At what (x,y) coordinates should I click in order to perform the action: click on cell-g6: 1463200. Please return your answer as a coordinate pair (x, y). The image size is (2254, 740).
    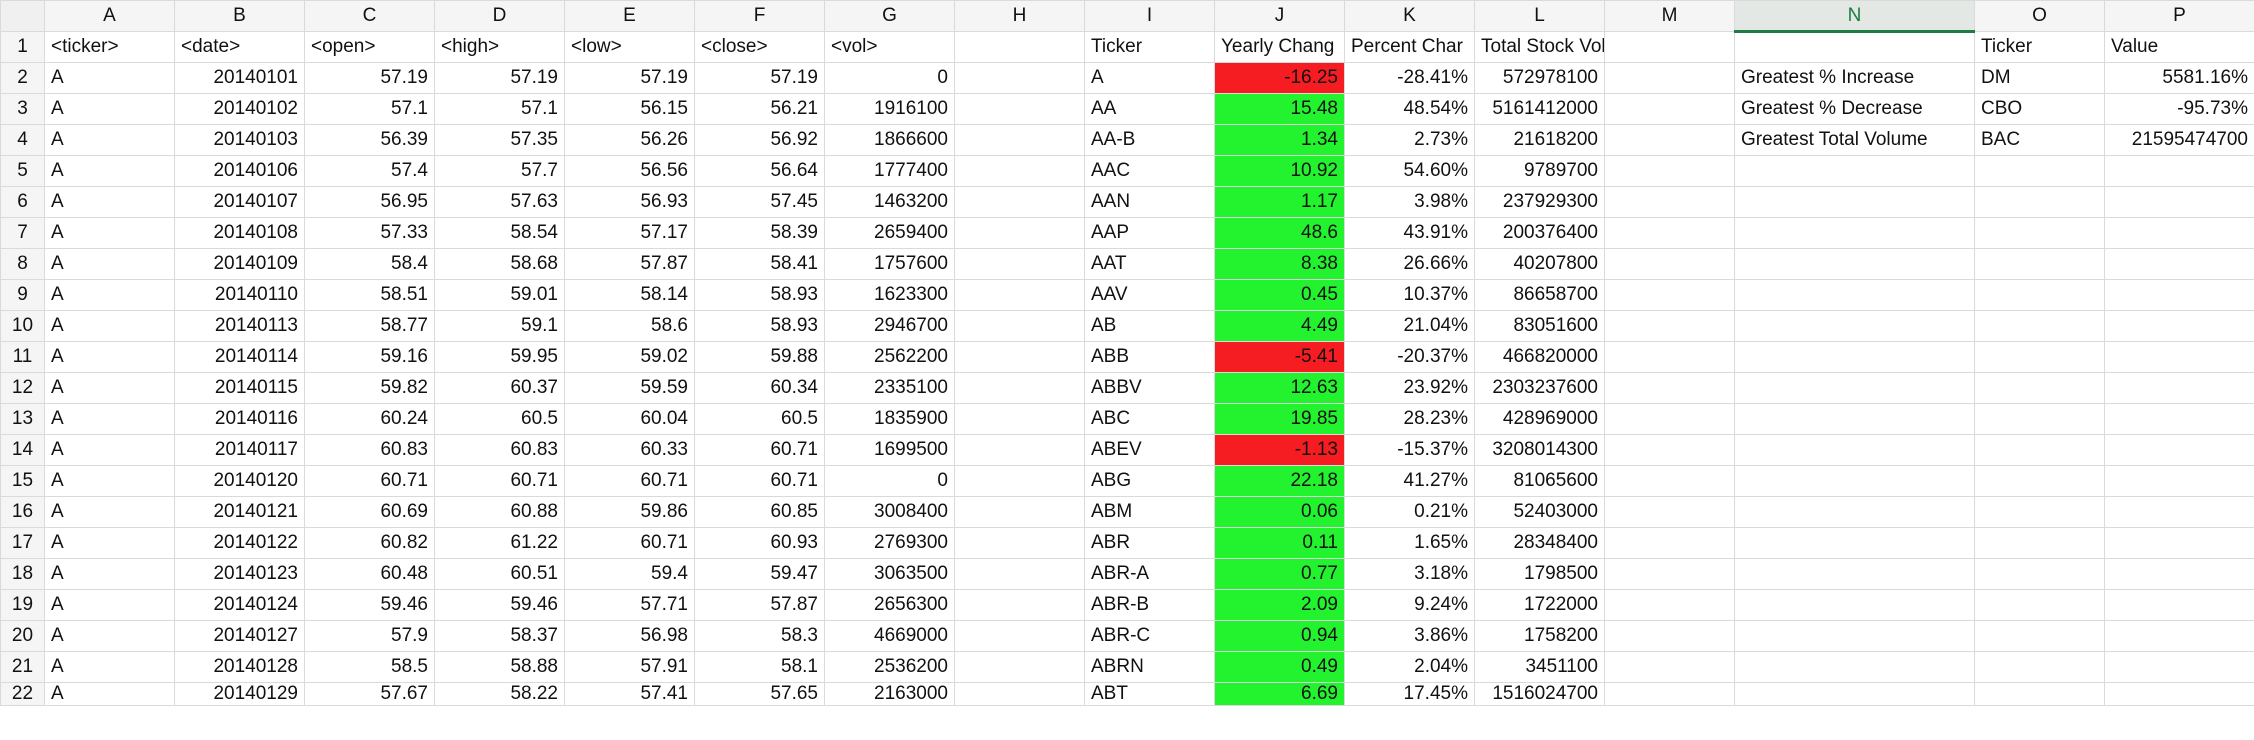
    Looking at the image, I should click on (889, 202).